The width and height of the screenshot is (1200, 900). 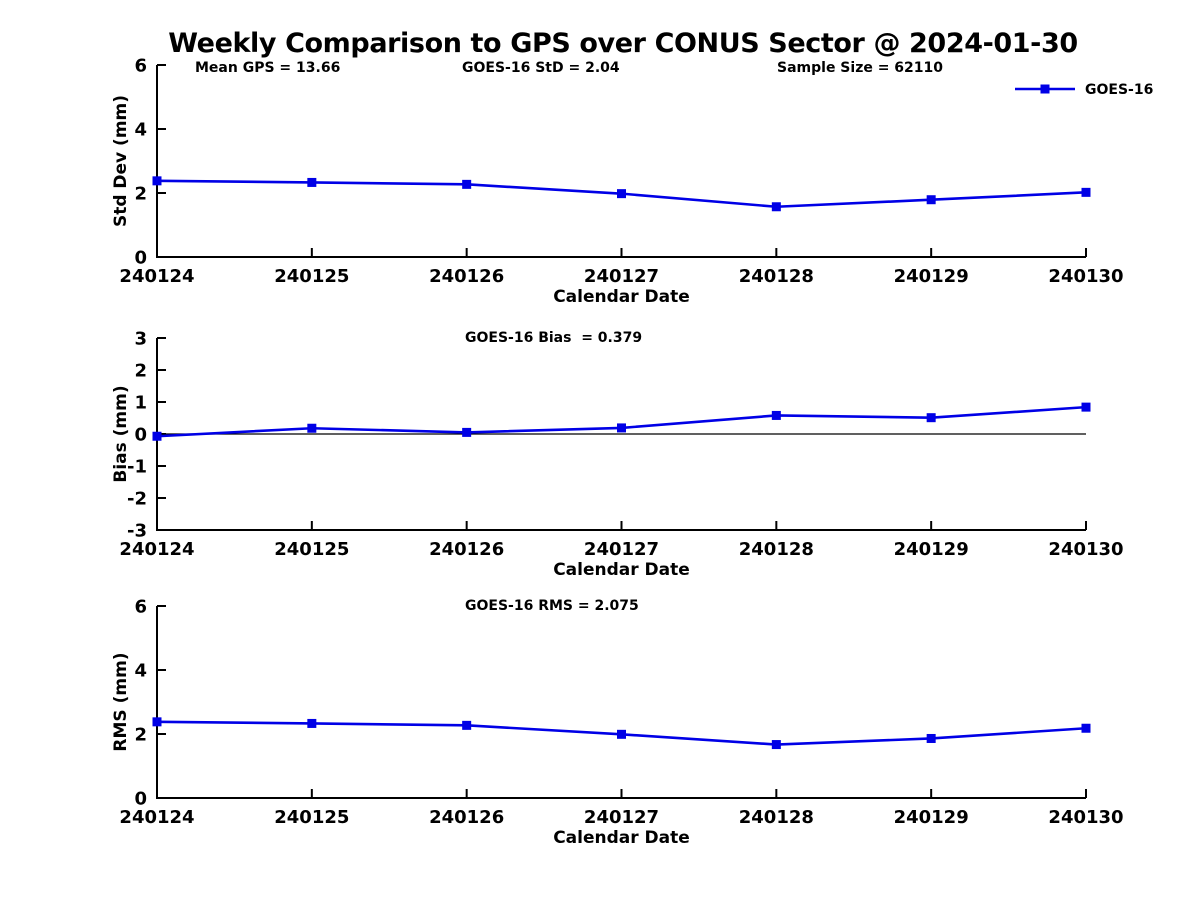 What do you see at coordinates (140, 403) in the screenshot?
I see `y-tick-label: 1` at bounding box center [140, 403].